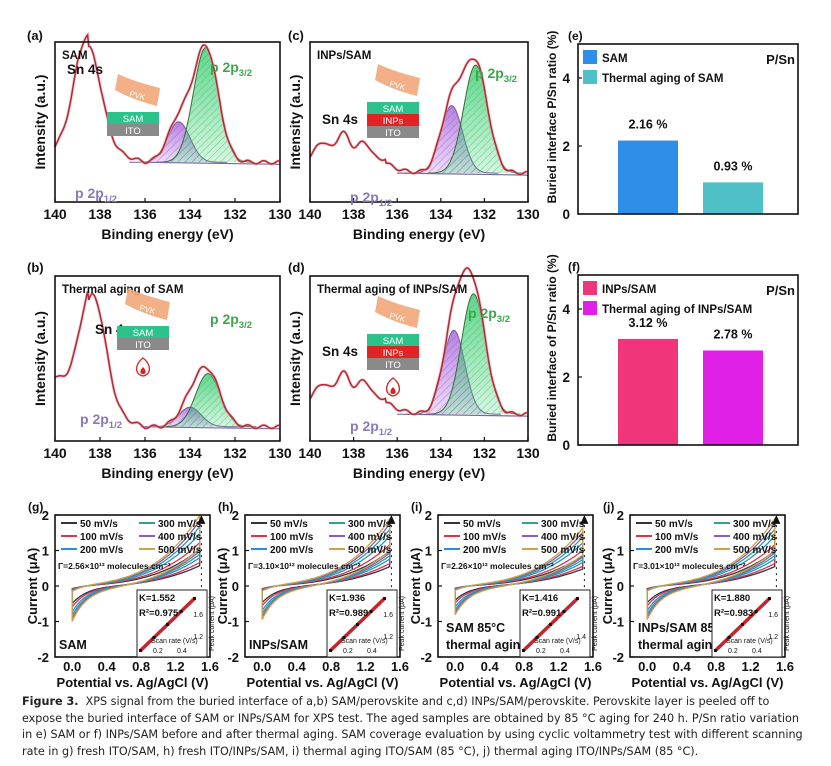 This screenshot has width=831, height=766. I want to click on inset-x-label: Scan rate (V/s), so click(364, 641).